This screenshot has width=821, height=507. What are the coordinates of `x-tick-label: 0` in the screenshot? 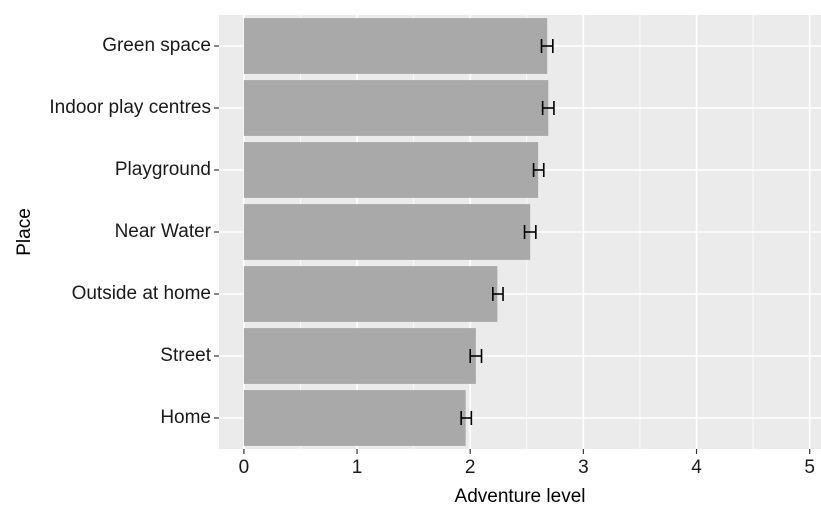 It's located at (244, 467).